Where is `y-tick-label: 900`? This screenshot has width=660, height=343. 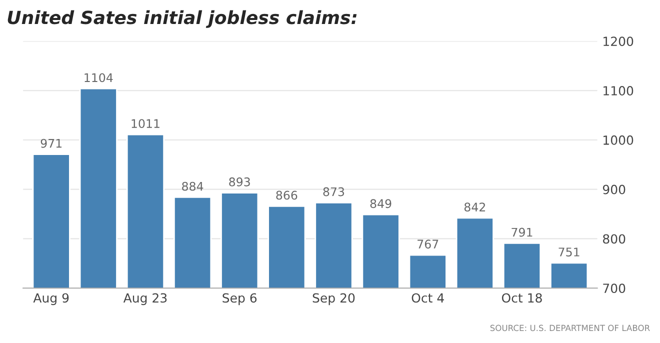 y-tick-label: 900 is located at coordinates (614, 189).